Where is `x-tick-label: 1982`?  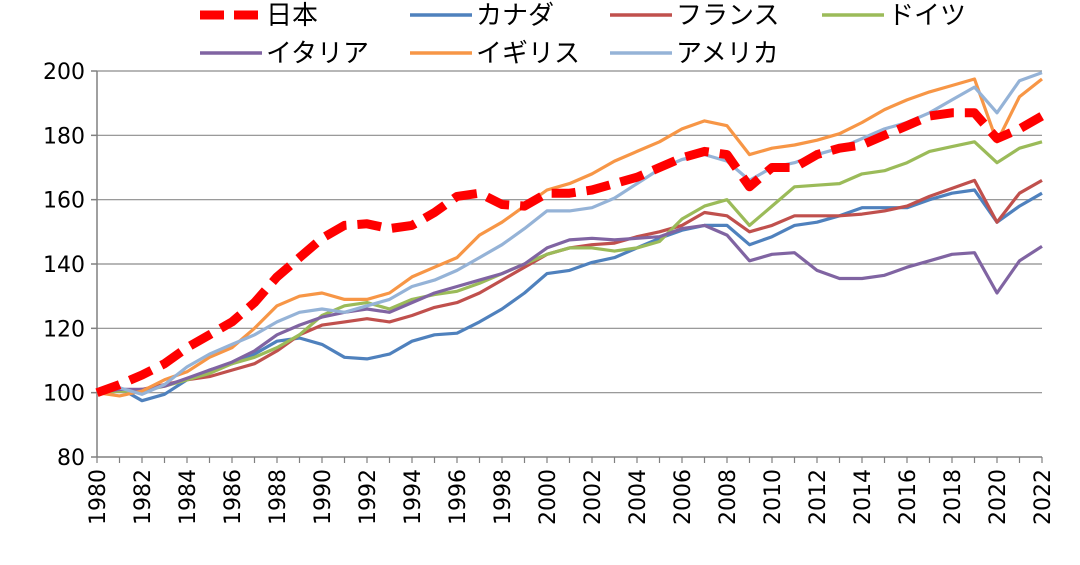
x-tick-label: 1982 is located at coordinates (143, 497).